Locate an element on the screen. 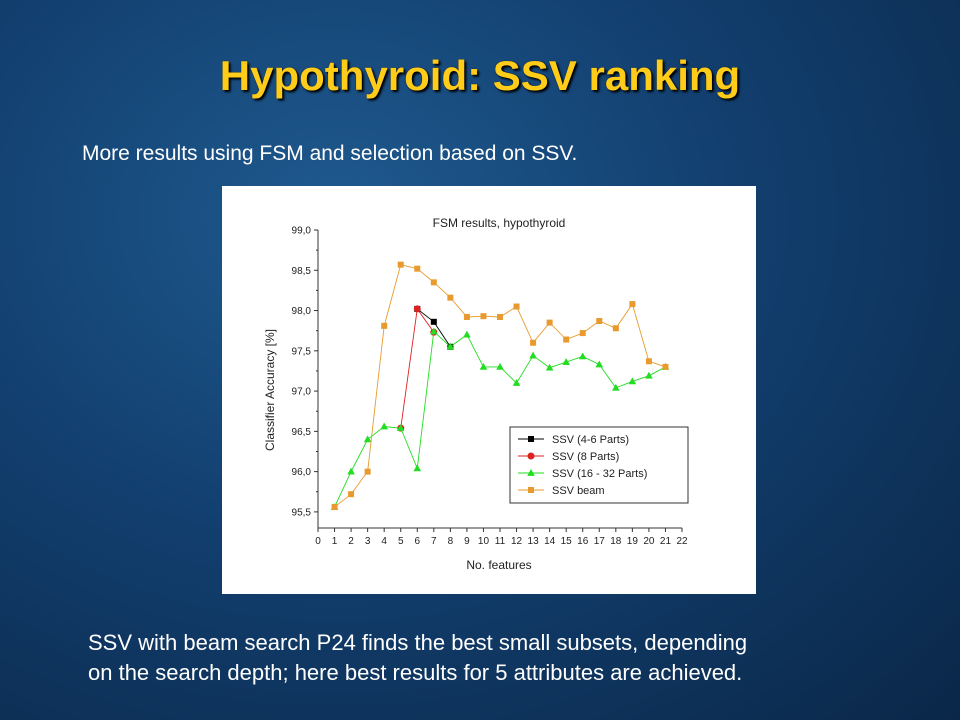 This screenshot has width=960, height=720. x-tick-label: 12 is located at coordinates (517, 541).